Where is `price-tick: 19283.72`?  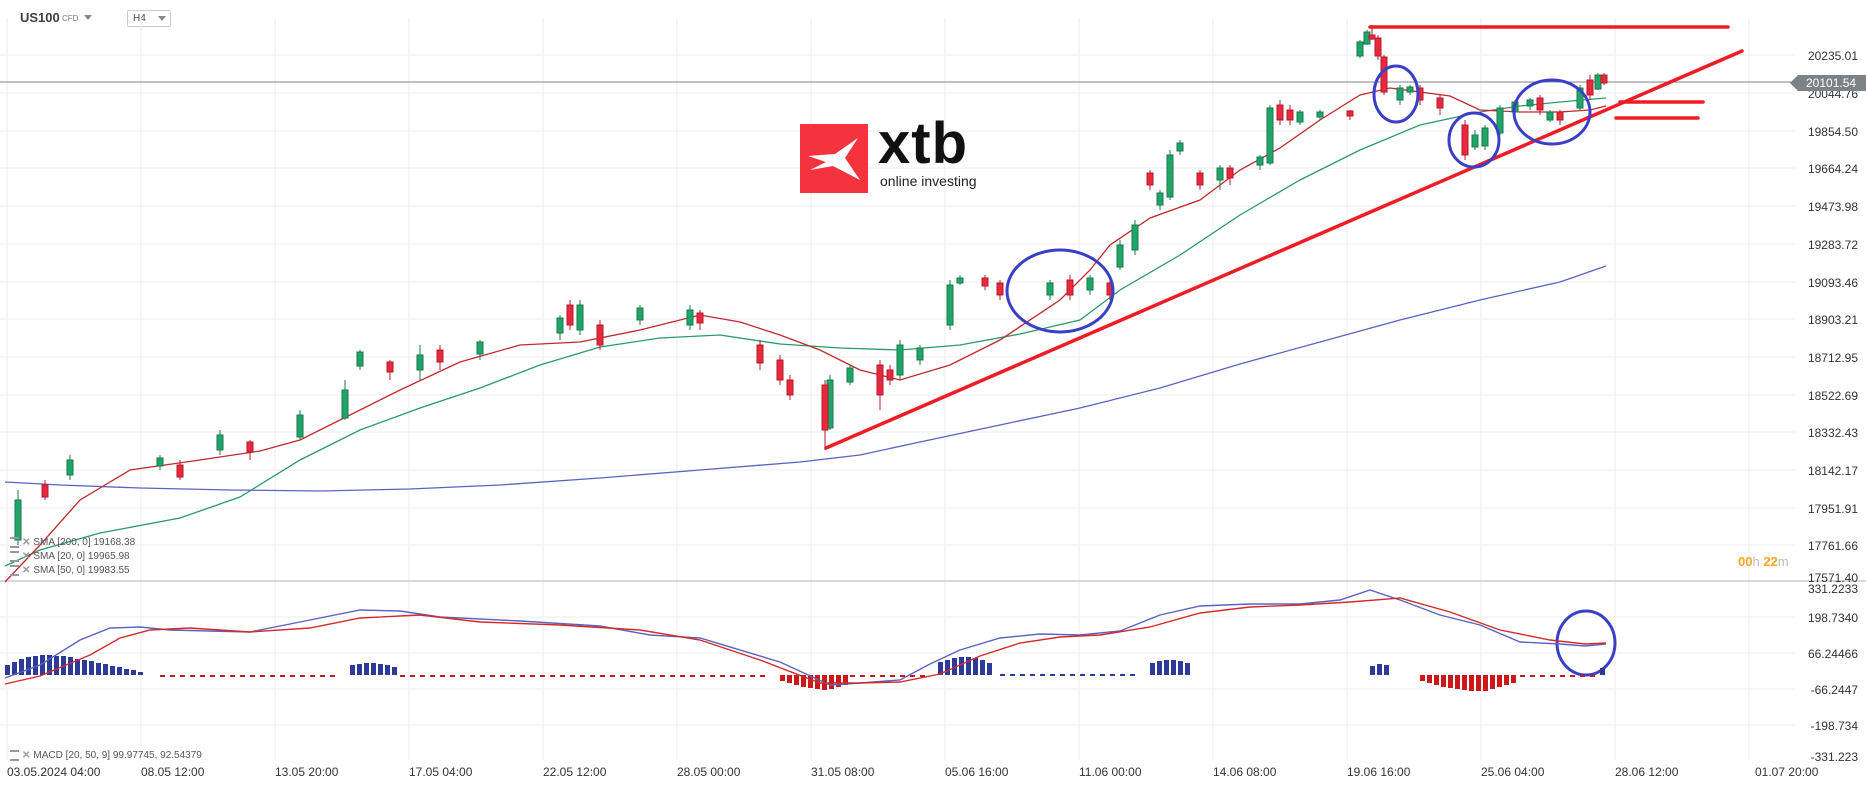
price-tick: 19283.72 is located at coordinates (1832, 245).